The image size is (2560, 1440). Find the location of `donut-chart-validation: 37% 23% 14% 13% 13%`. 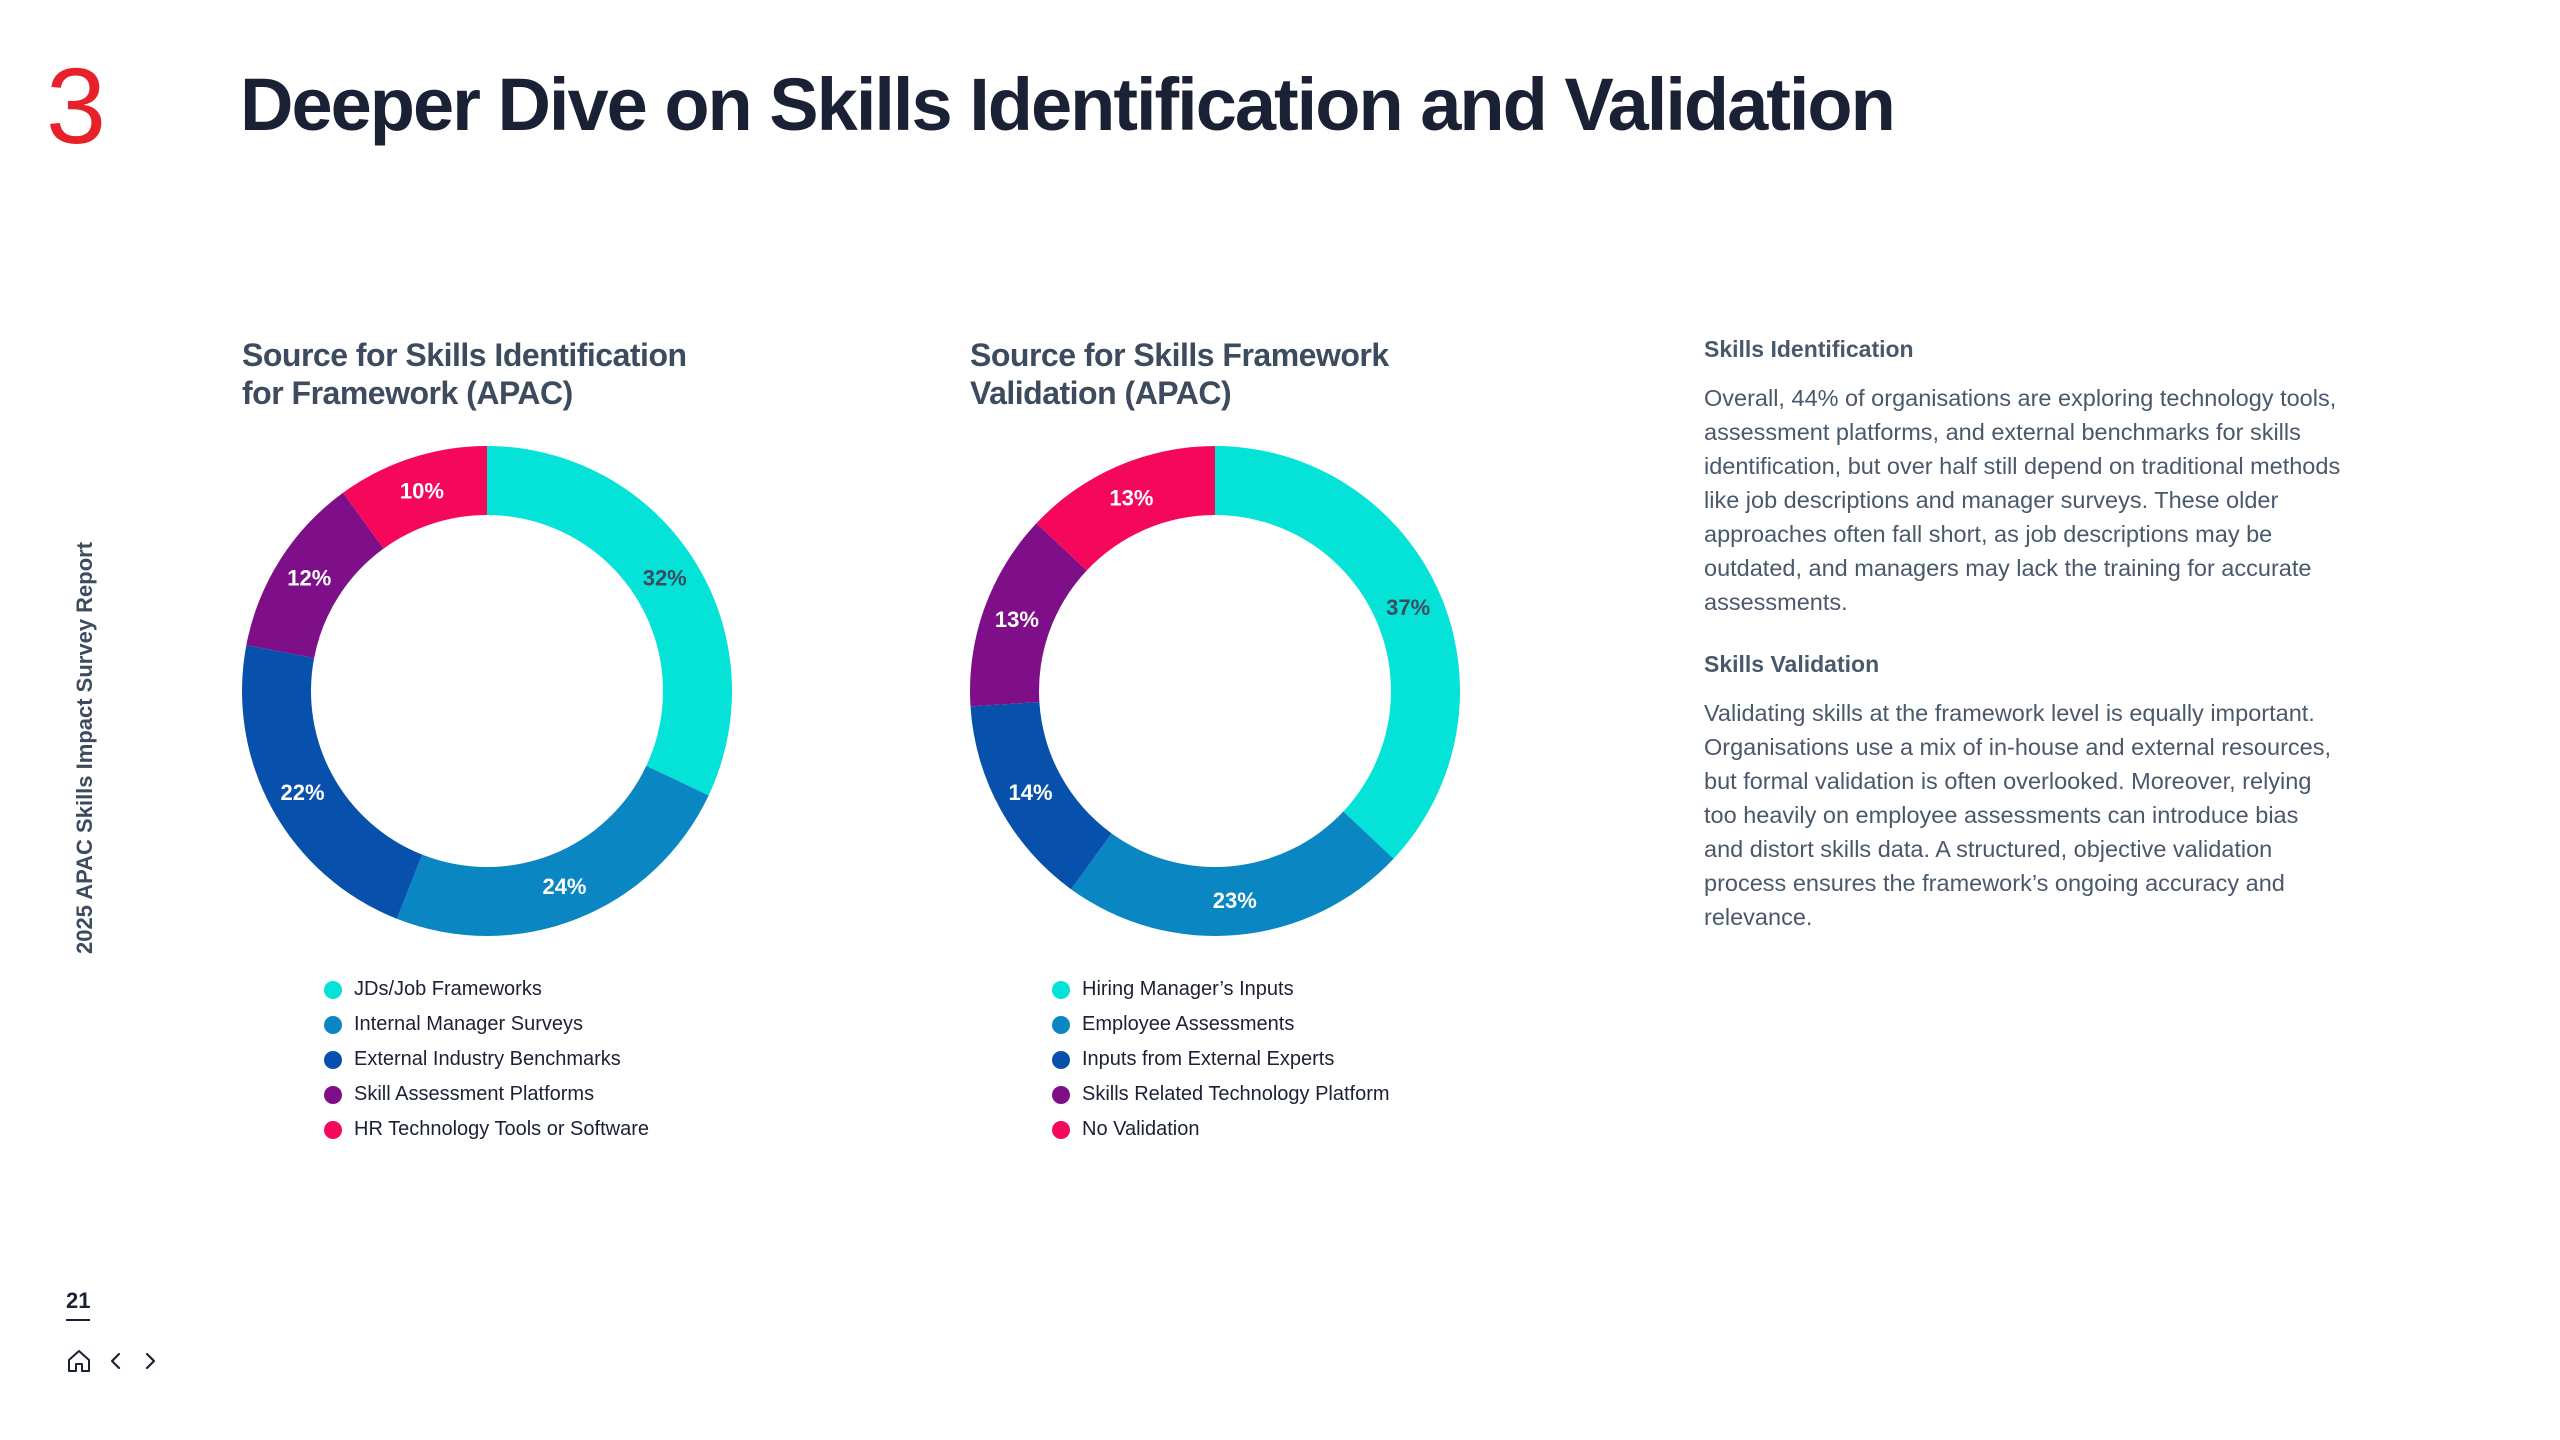

donut-chart-validation: 37% 23% 14% 13% 13% is located at coordinates (1215, 691).